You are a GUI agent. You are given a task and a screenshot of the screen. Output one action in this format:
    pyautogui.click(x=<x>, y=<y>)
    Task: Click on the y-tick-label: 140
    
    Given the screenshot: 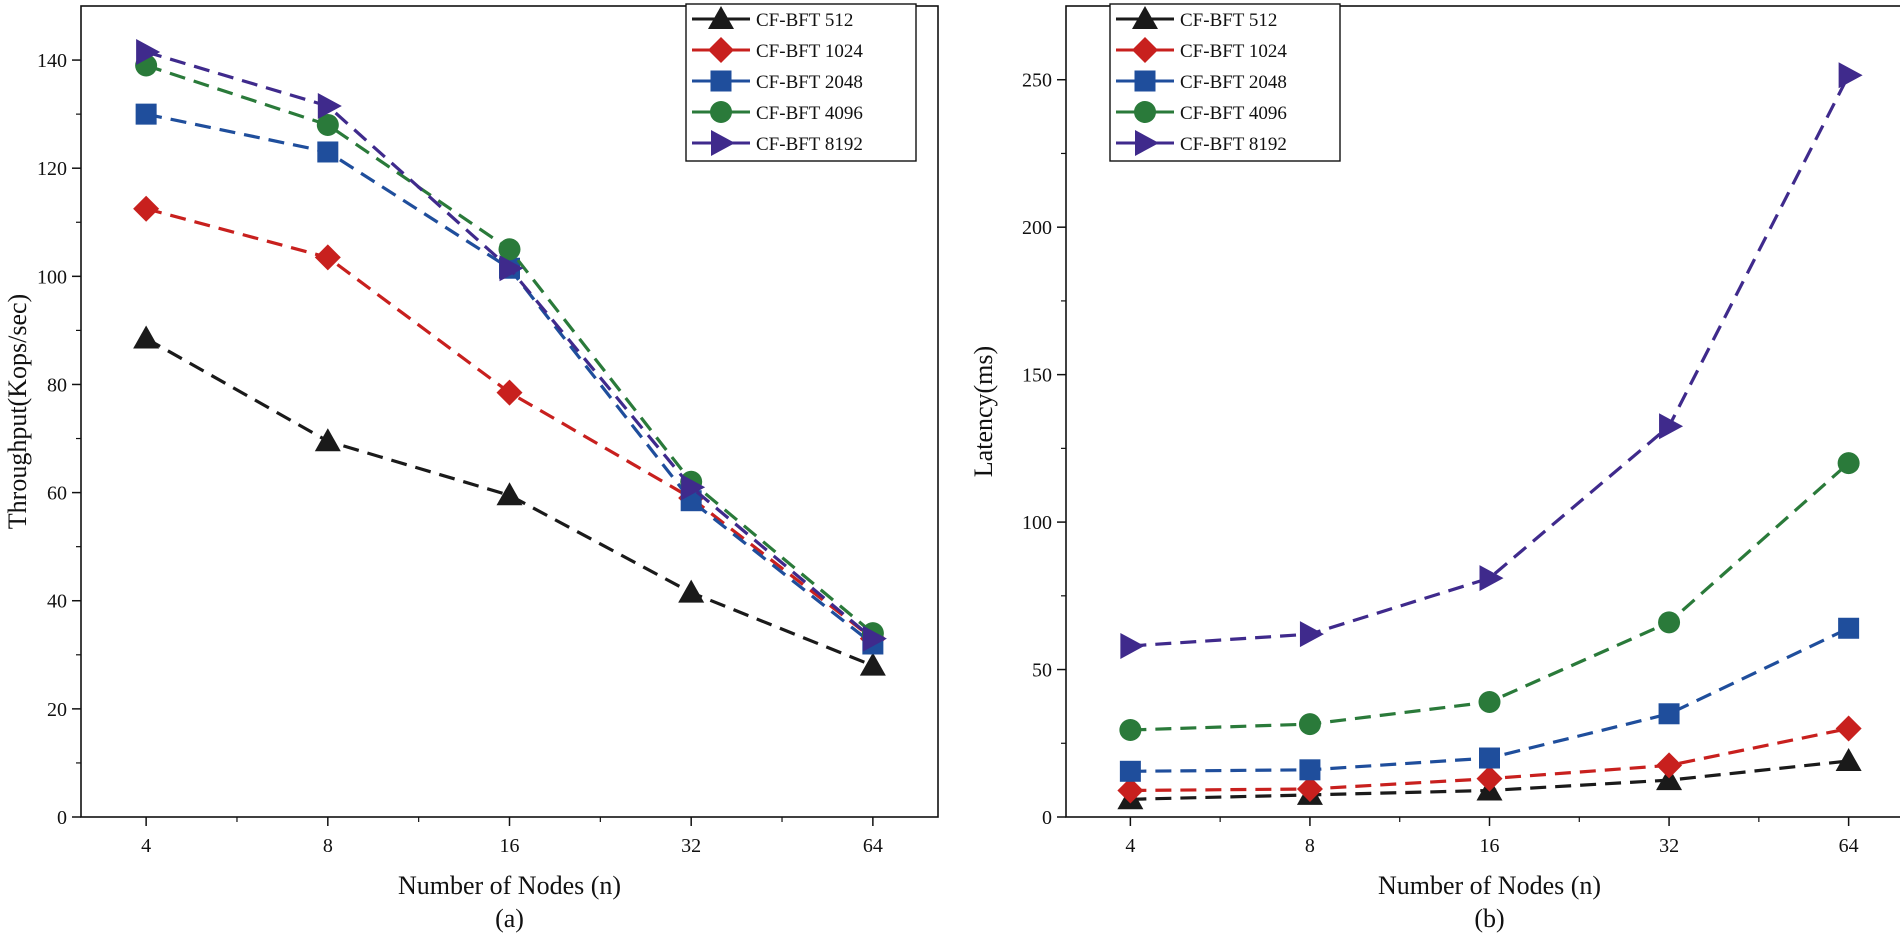 What is the action you would take?
    pyautogui.click(x=52, y=61)
    